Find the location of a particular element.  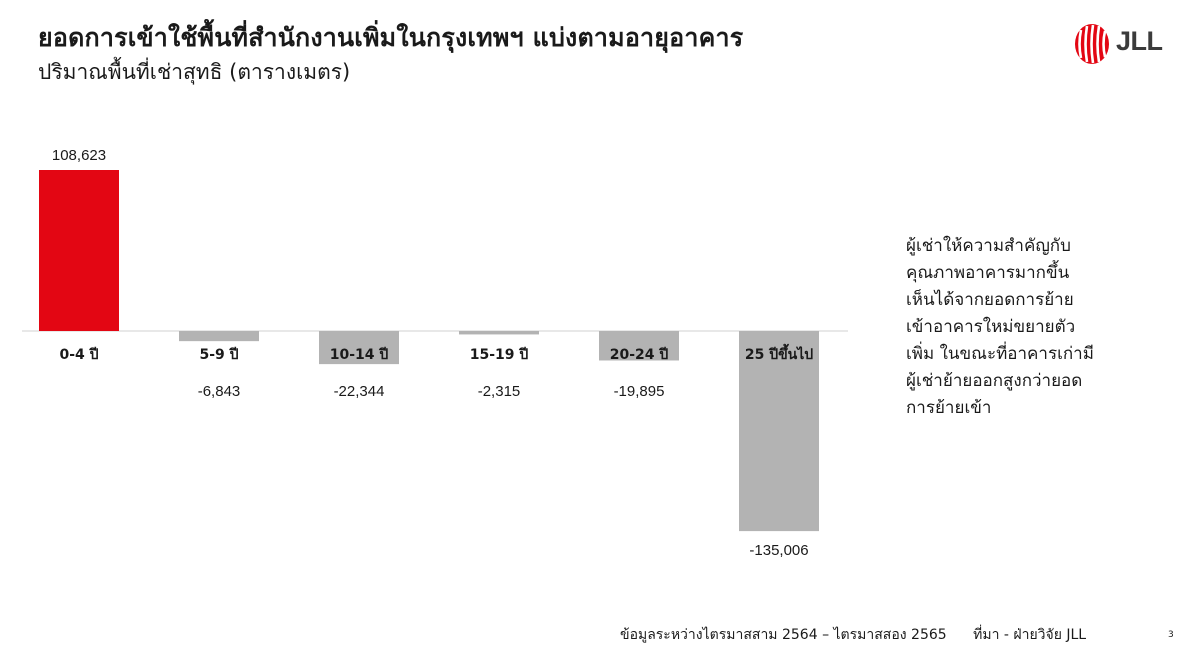

category-label: 20-24 ปี is located at coordinates (639, 355).